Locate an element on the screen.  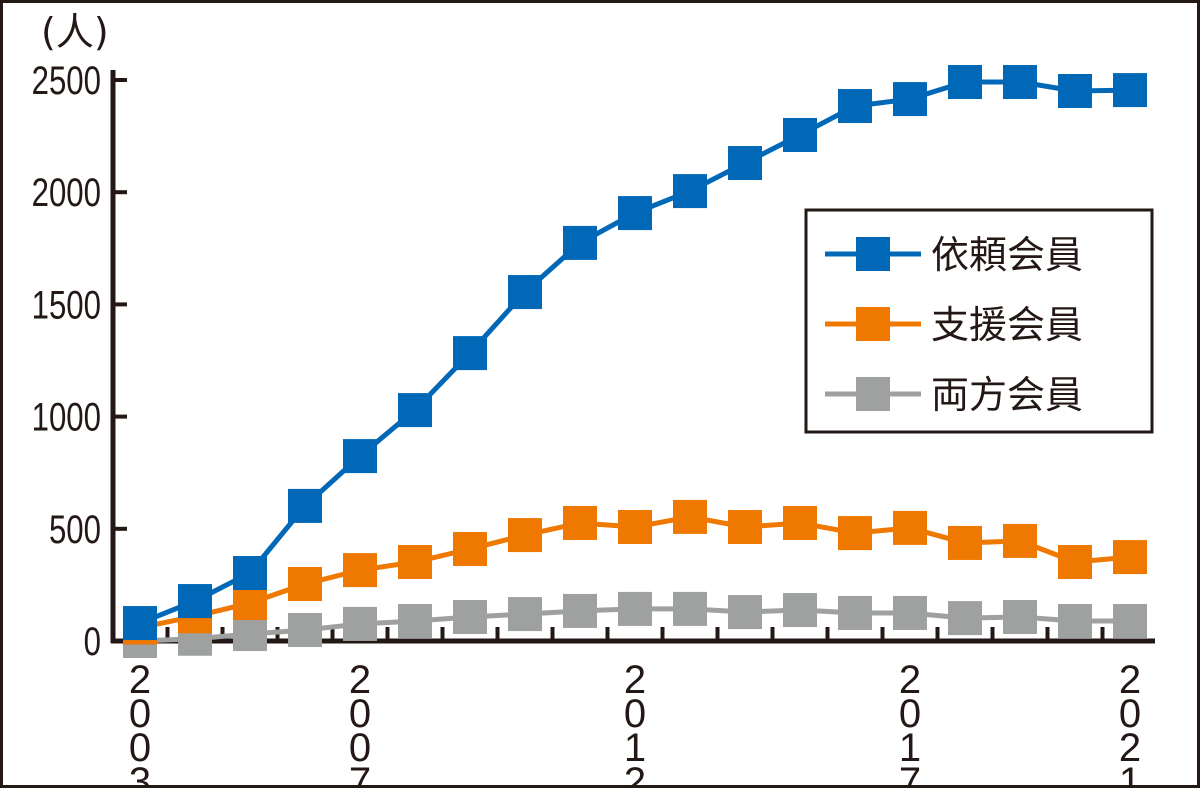
legend-label-0: 依頼会員 is located at coordinates (1007, 255).